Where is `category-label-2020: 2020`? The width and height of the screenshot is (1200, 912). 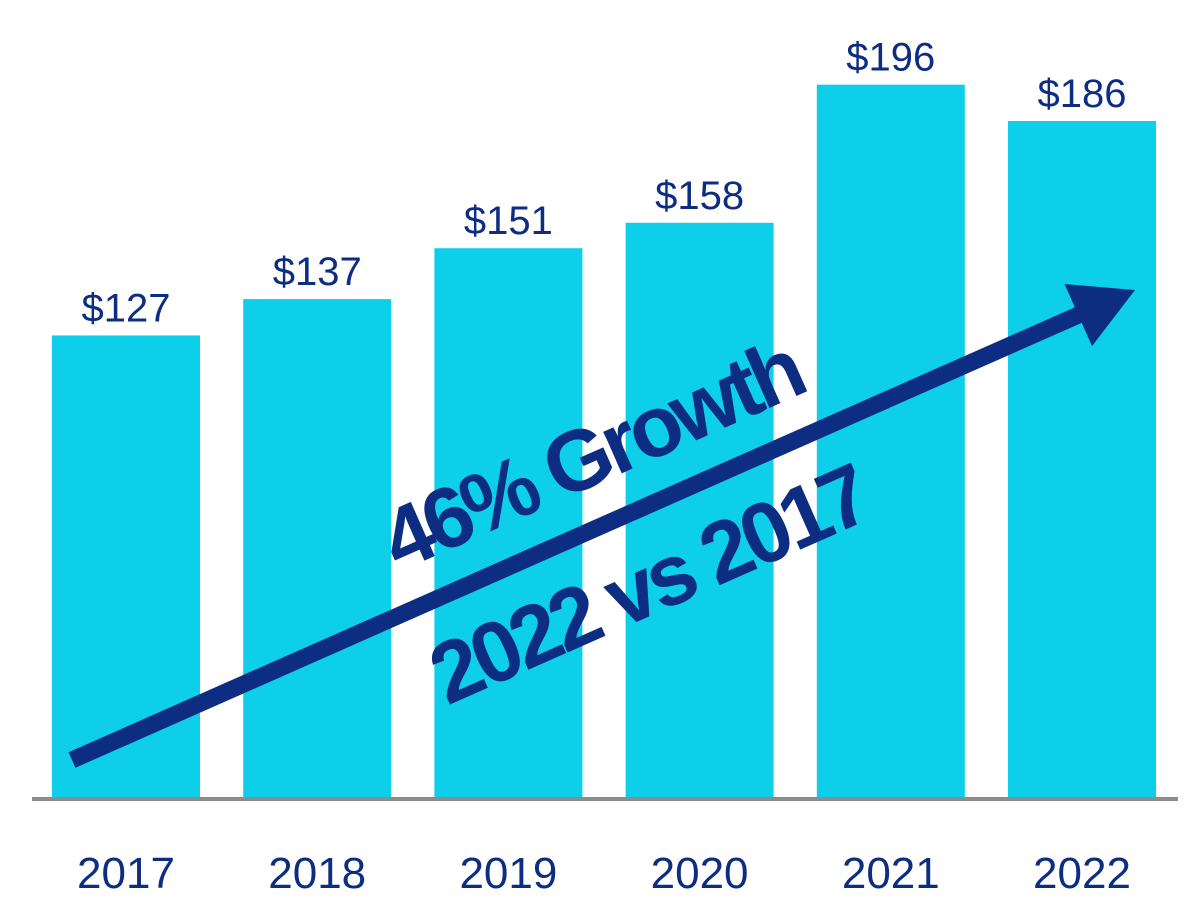
category-label-2020: 2020 is located at coordinates (700, 873).